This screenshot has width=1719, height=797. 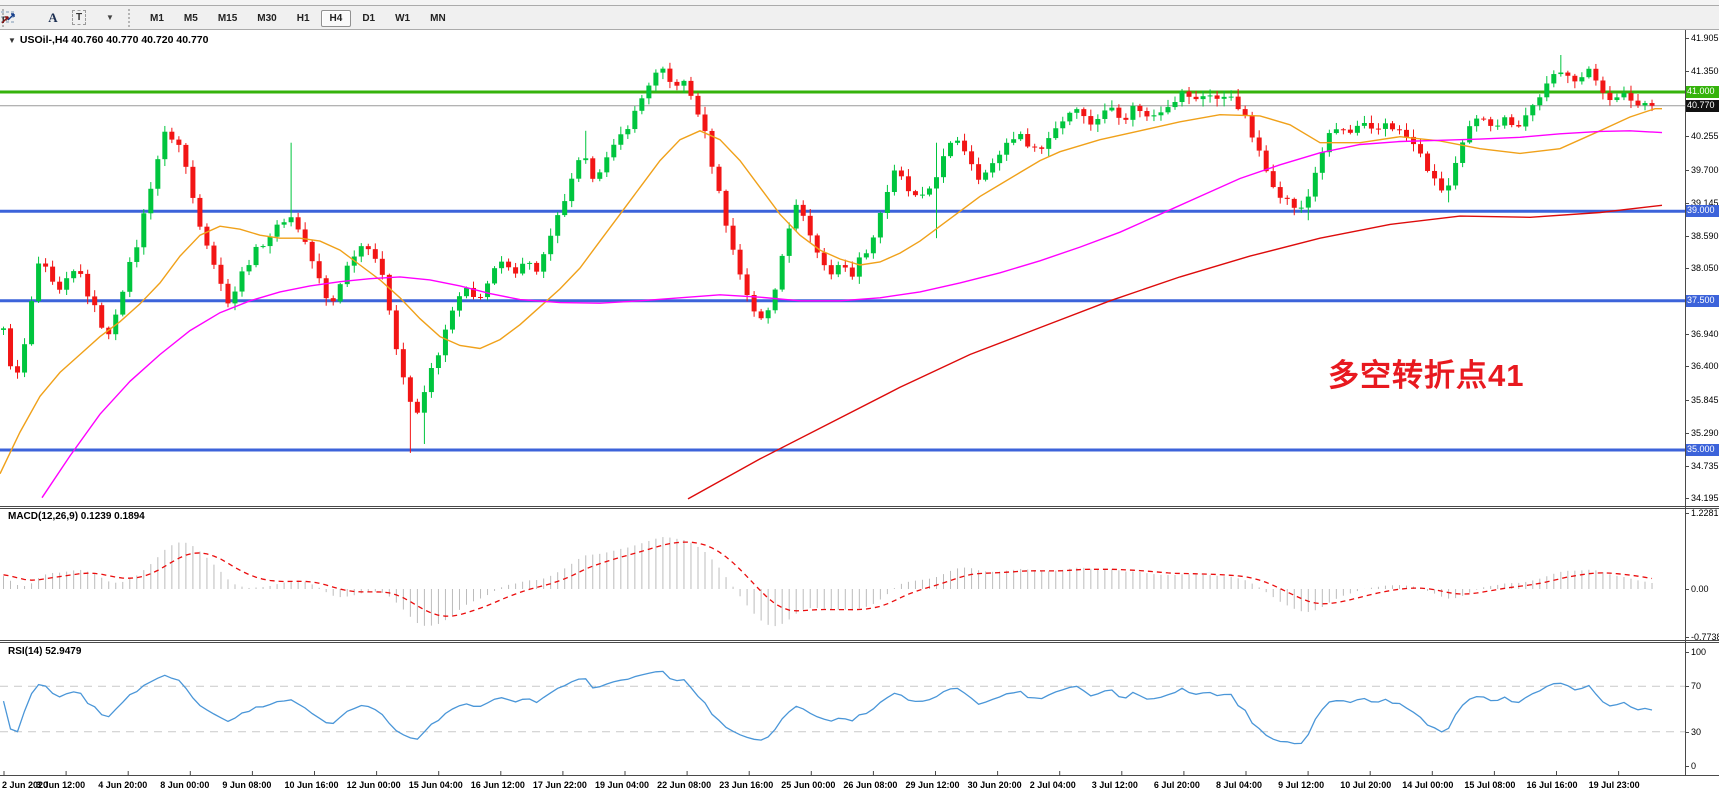 What do you see at coordinates (1705, 399) in the screenshot?
I see `price-tick-label: 35.845` at bounding box center [1705, 399].